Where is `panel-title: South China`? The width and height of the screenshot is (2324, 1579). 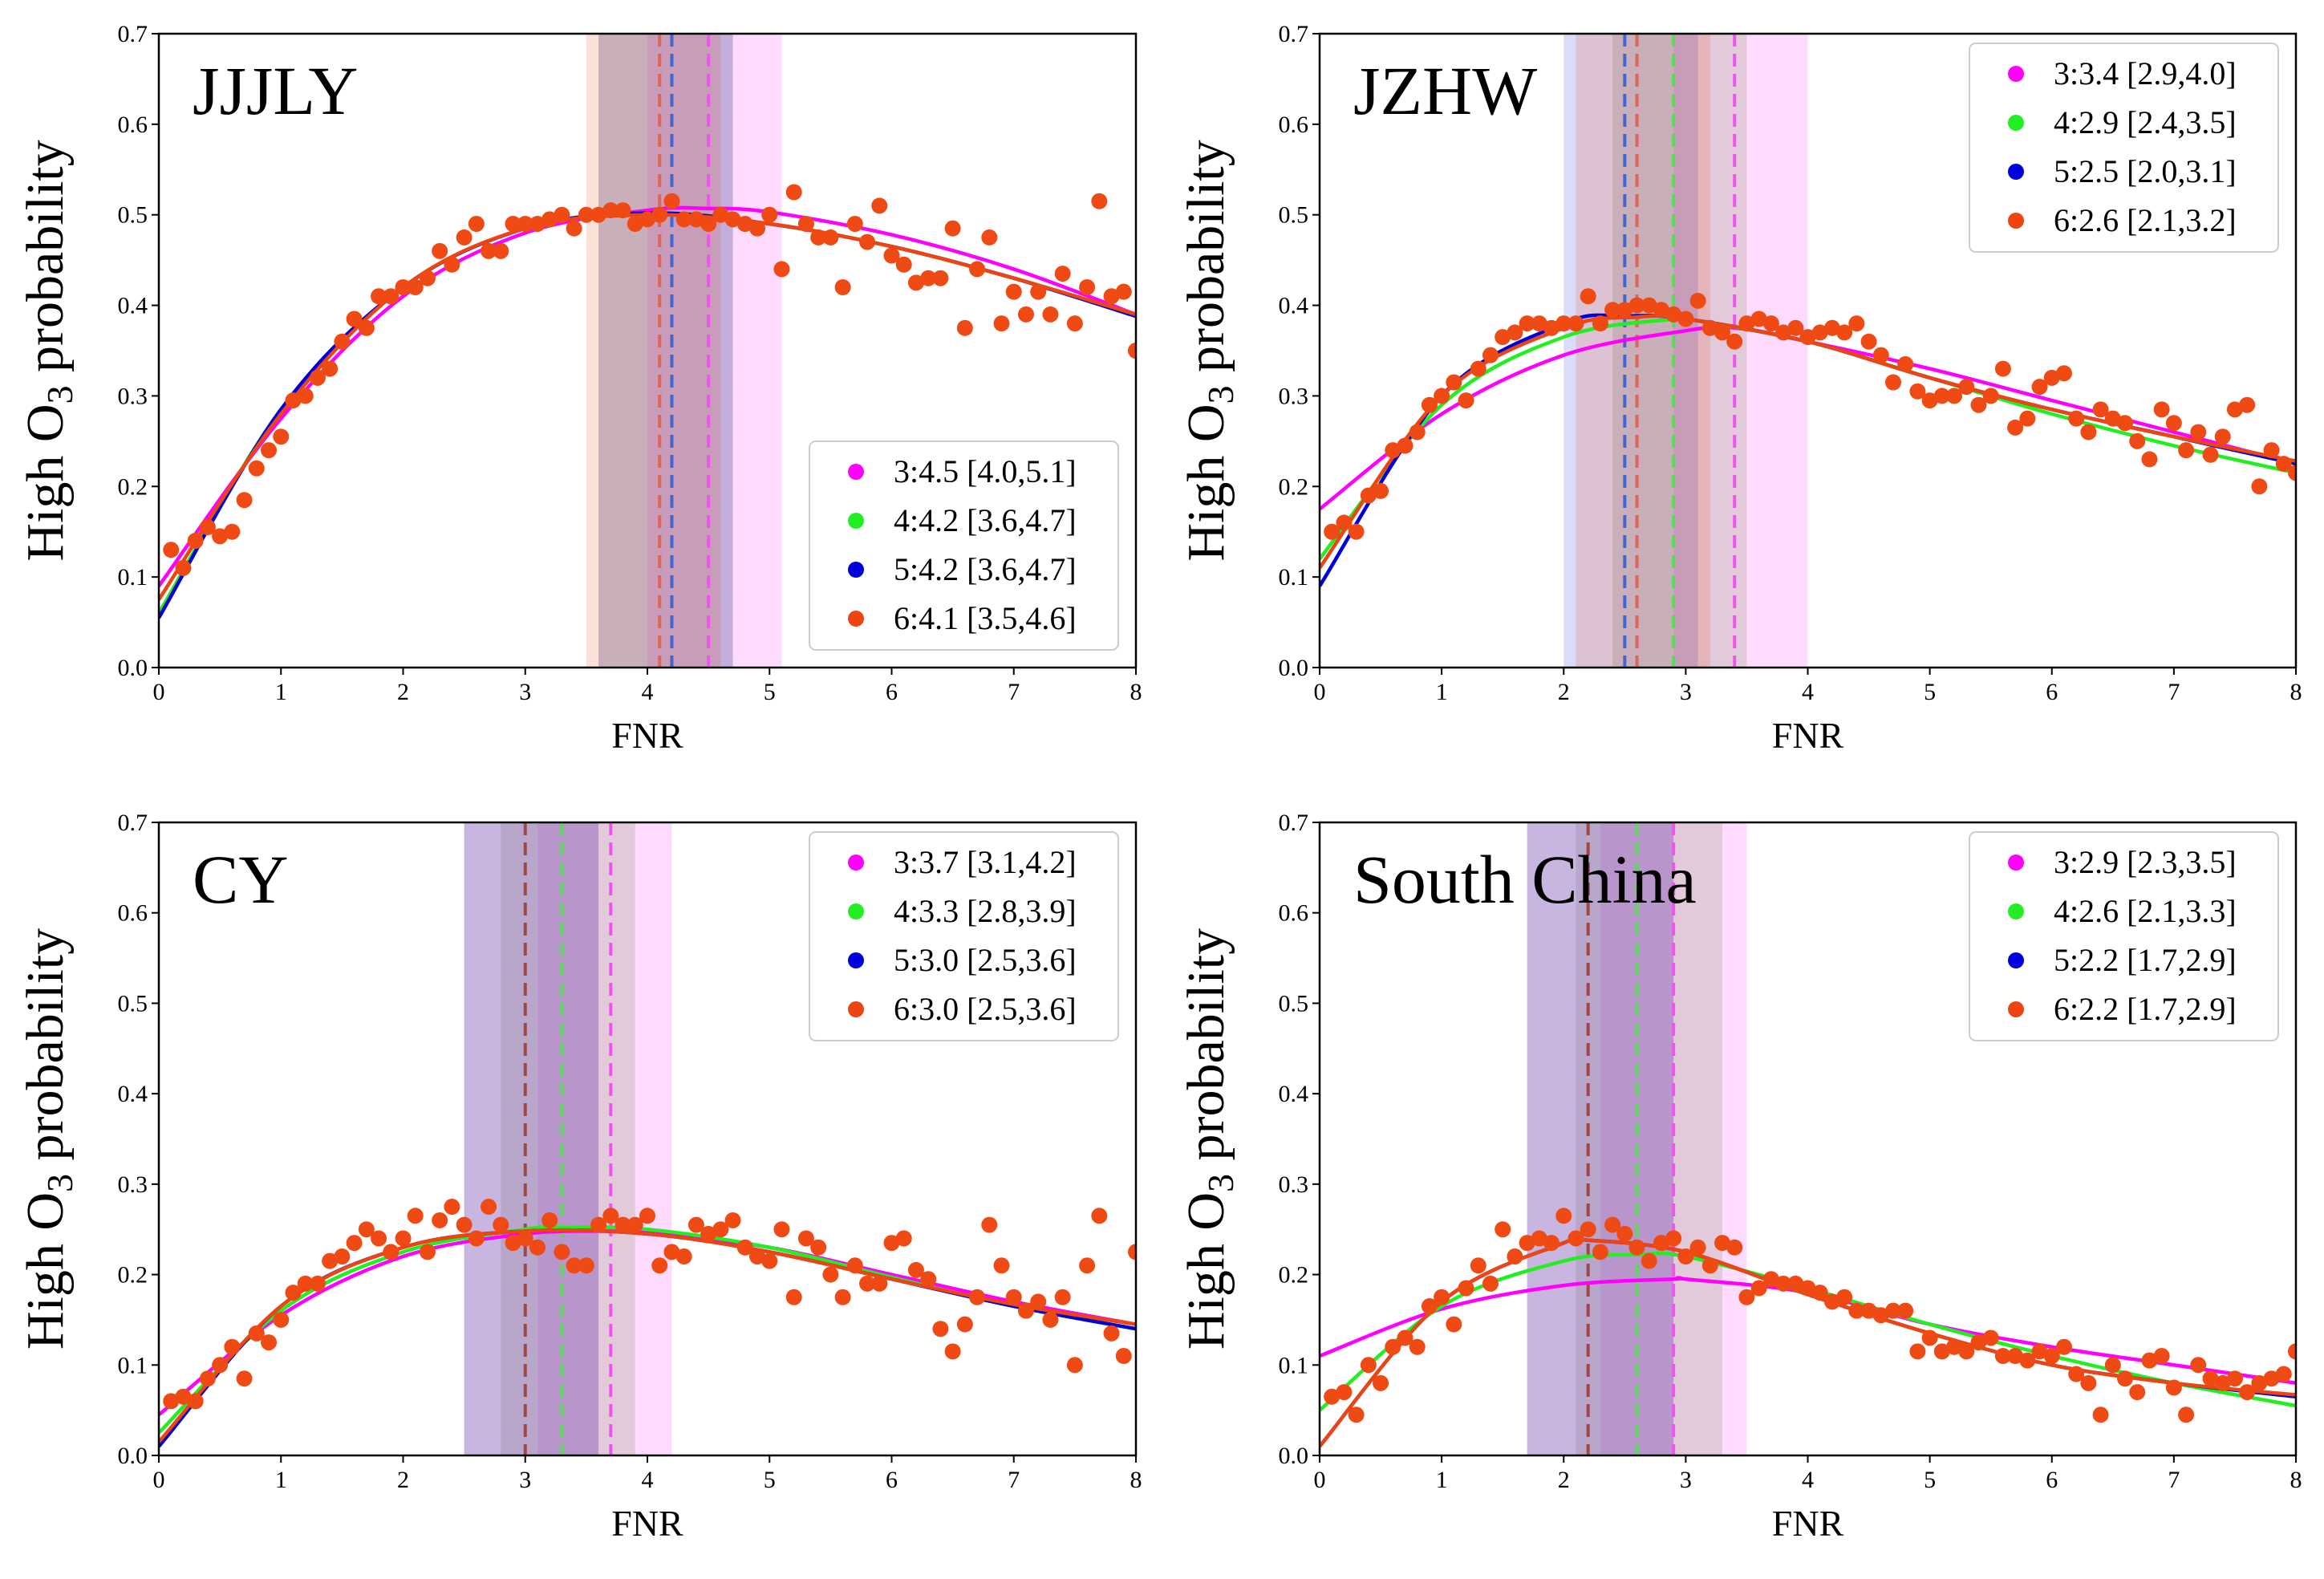 panel-title: South China is located at coordinates (1525, 879).